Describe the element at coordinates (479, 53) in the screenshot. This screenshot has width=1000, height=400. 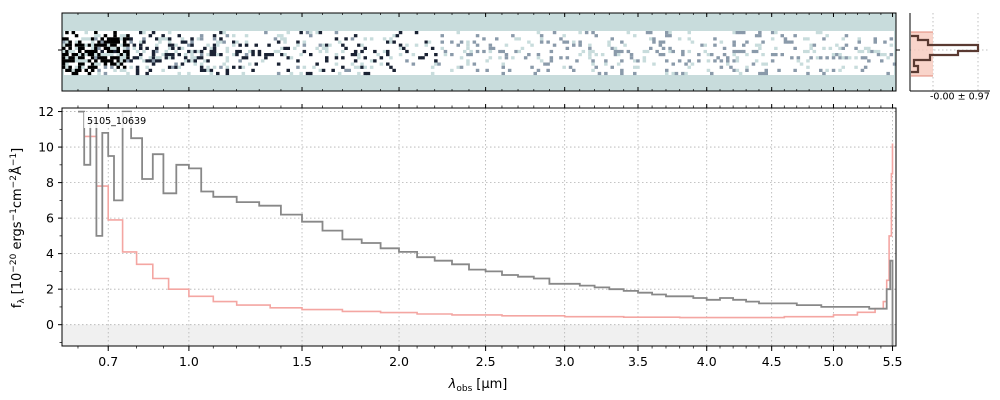
I see `spectrum-2d-trace` at that location.